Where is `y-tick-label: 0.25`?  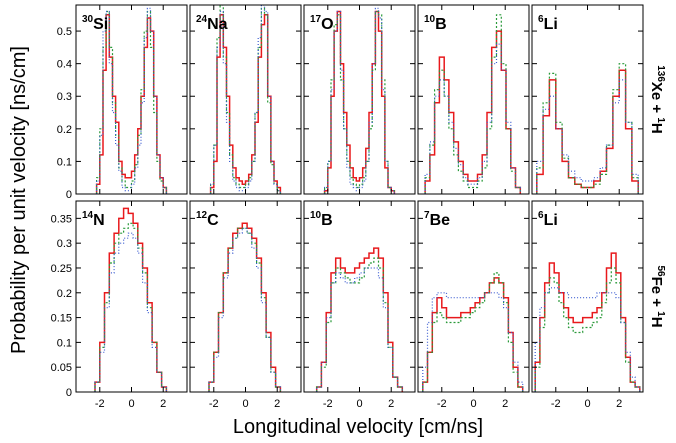
y-tick-label: 0.25 is located at coordinates (61, 269).